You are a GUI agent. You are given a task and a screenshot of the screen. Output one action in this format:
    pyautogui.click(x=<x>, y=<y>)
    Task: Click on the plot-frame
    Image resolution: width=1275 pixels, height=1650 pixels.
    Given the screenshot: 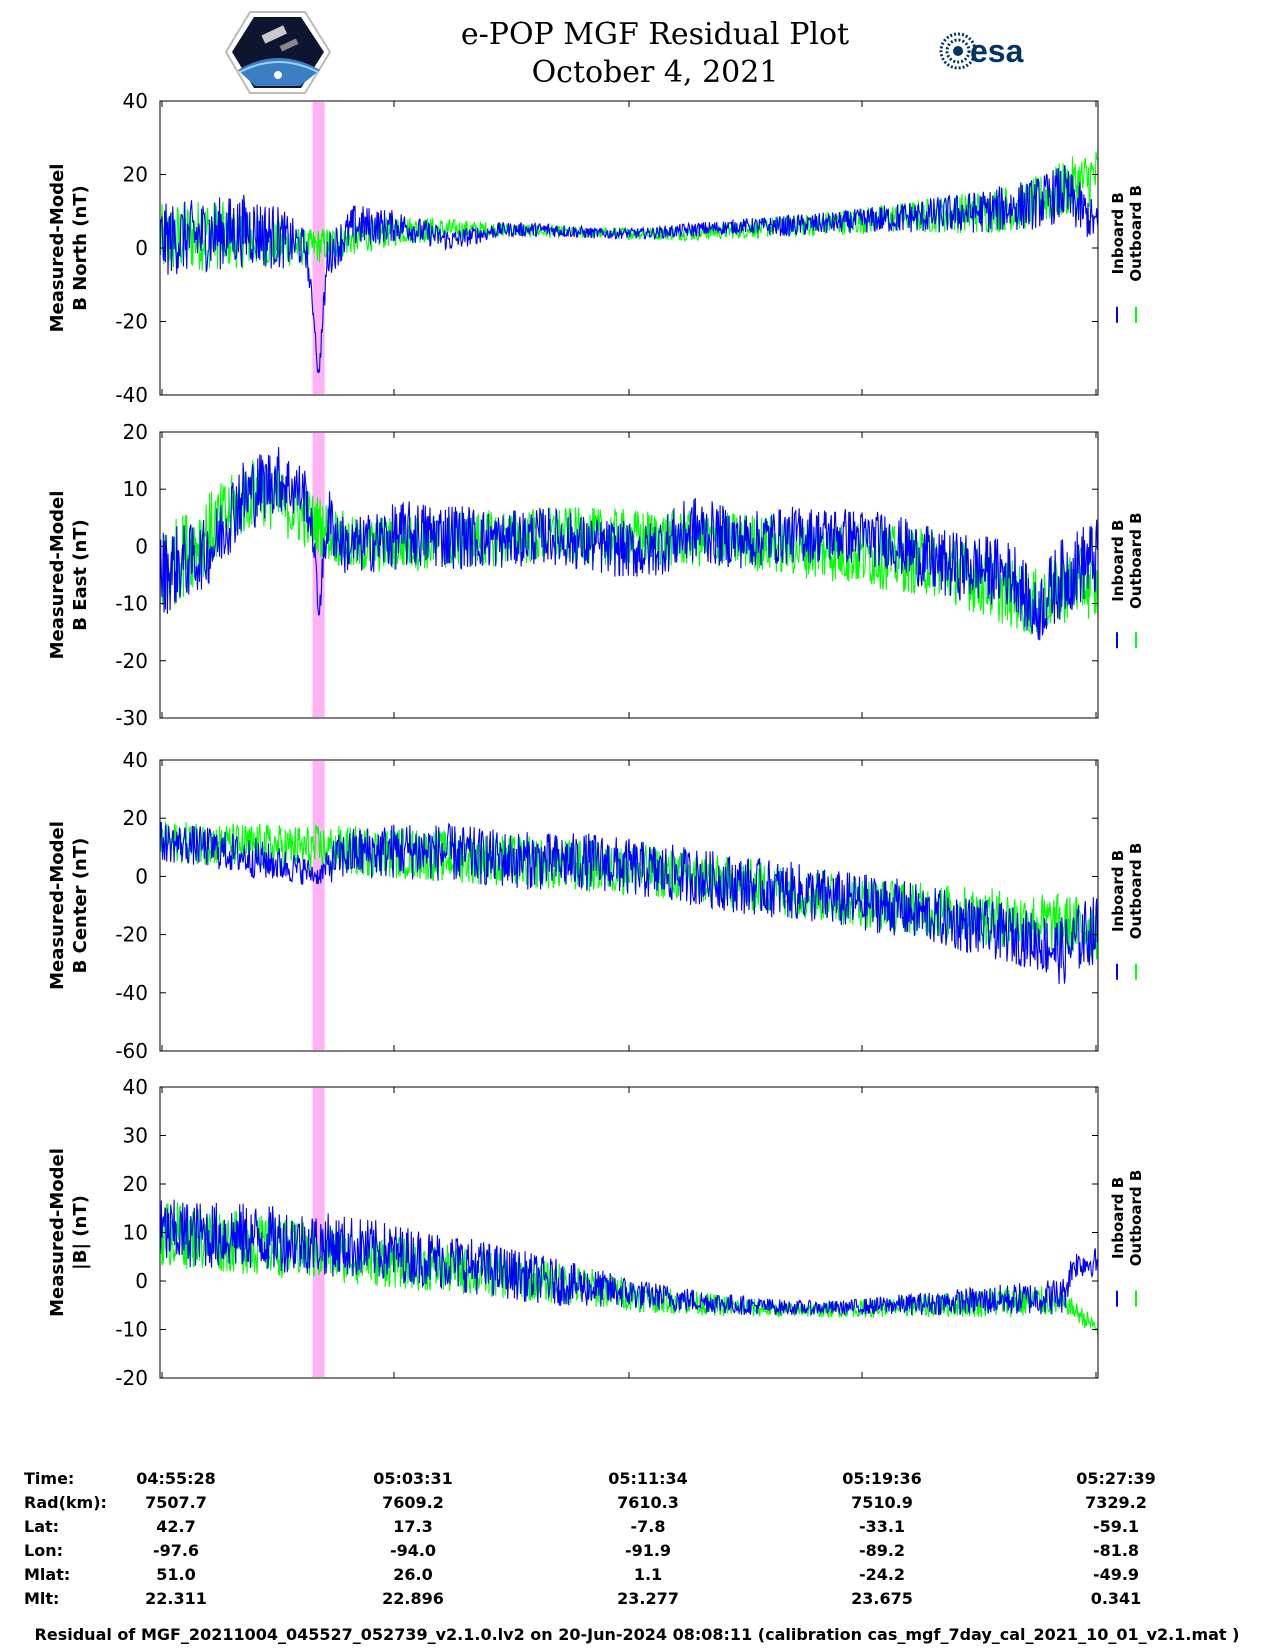 What is the action you would take?
    pyautogui.click(x=629, y=1232)
    